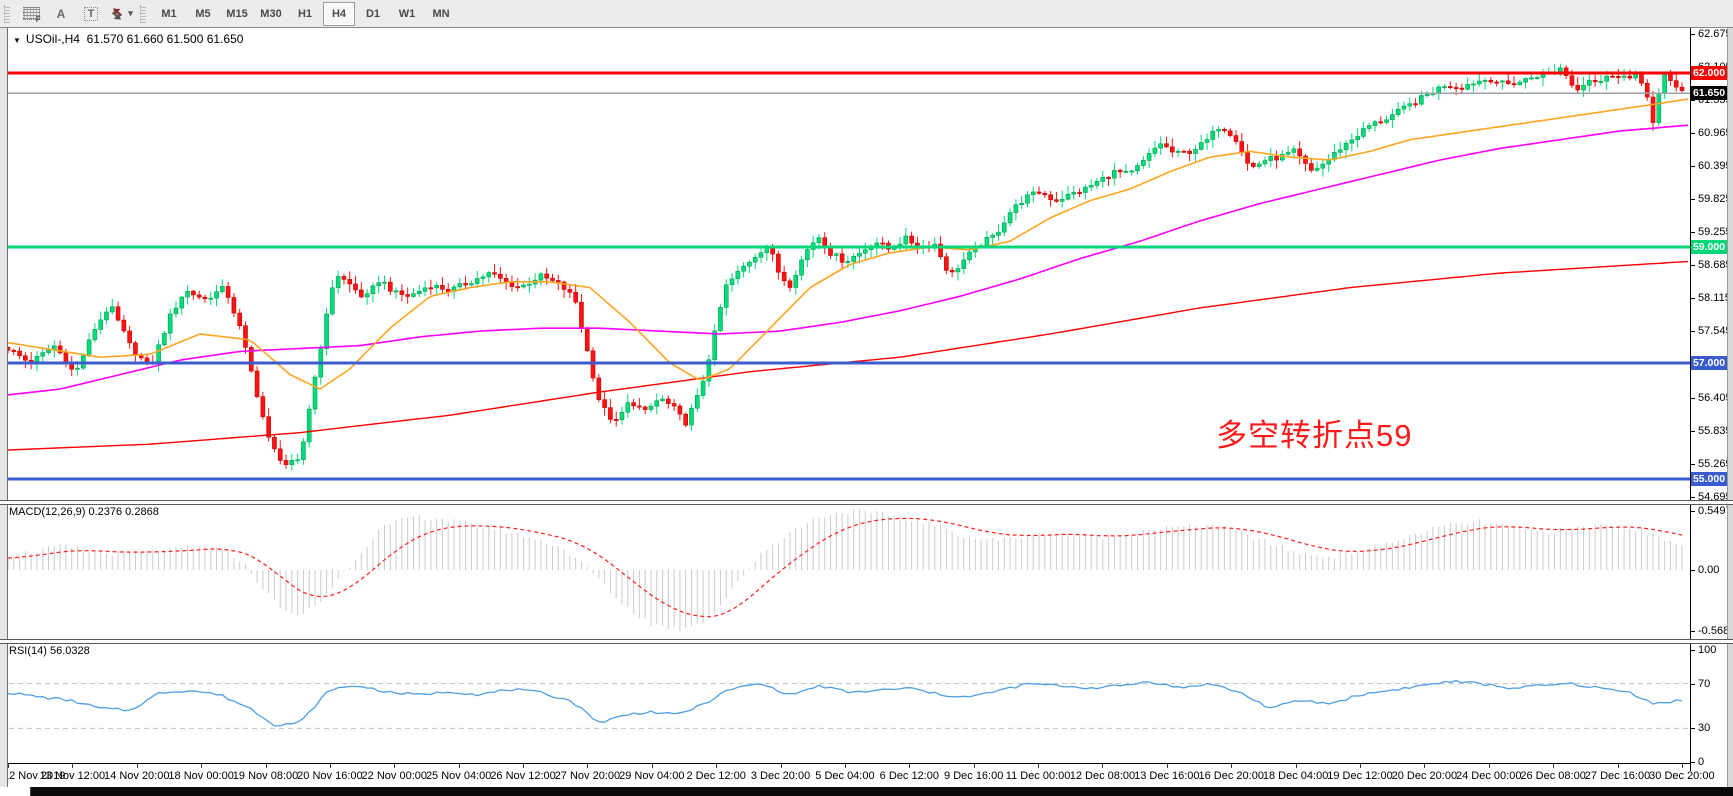  Describe the element at coordinates (780, 776) in the screenshot. I see `time-label: 3 Dec 20:00` at that location.